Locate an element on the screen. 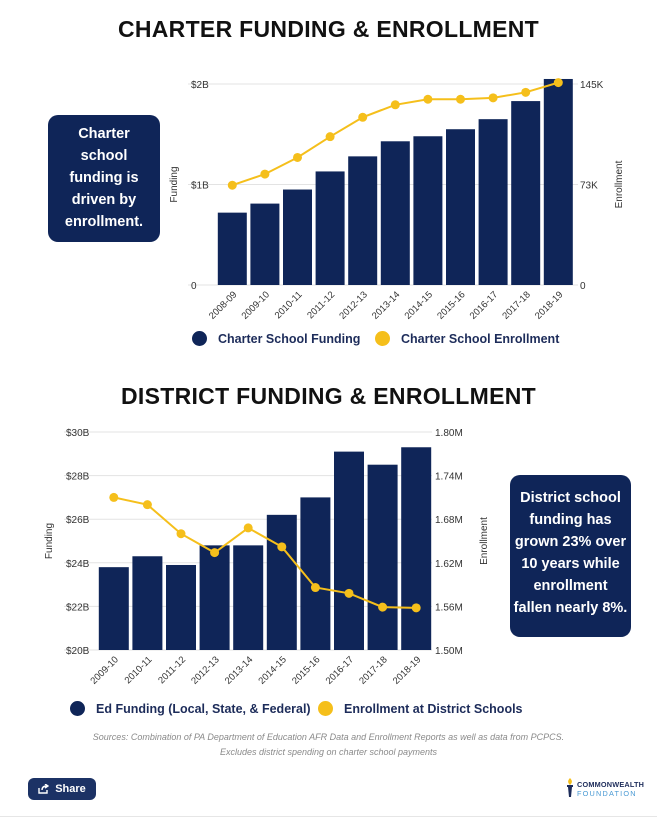  x-tick-label: 2013-14 is located at coordinates (239, 670).